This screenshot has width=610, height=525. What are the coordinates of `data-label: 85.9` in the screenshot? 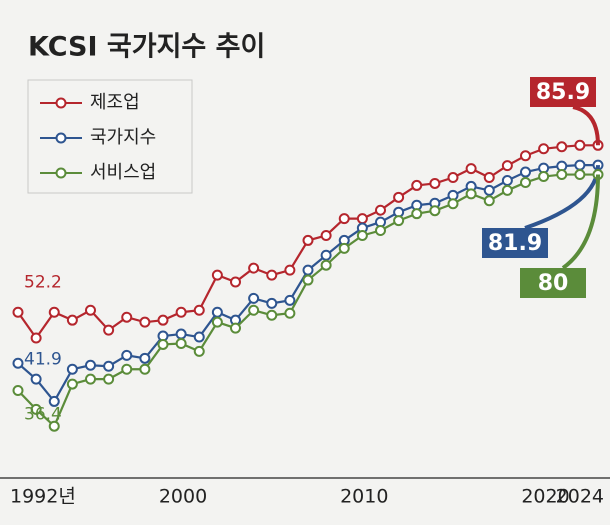 It's located at (563, 92).